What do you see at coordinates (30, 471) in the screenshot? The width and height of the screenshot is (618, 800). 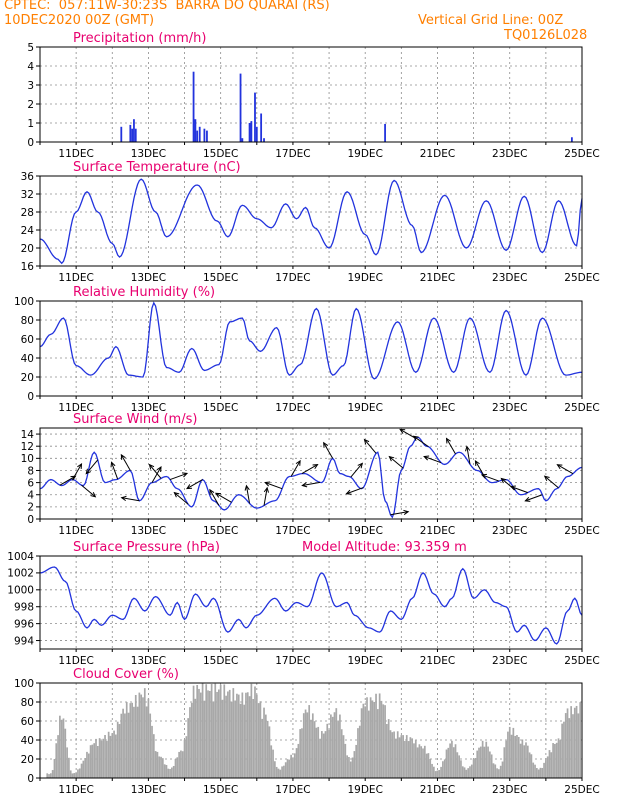 I see `y-tick-label: 8` at bounding box center [30, 471].